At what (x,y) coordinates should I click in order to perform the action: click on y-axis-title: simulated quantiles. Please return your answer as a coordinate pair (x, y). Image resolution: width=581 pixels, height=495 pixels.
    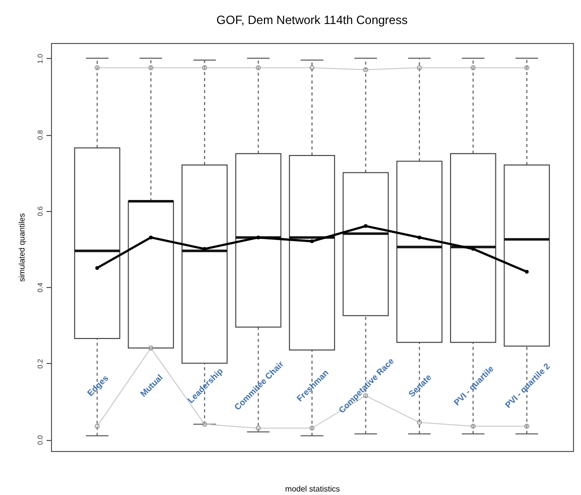
    Looking at the image, I should click on (22, 247).